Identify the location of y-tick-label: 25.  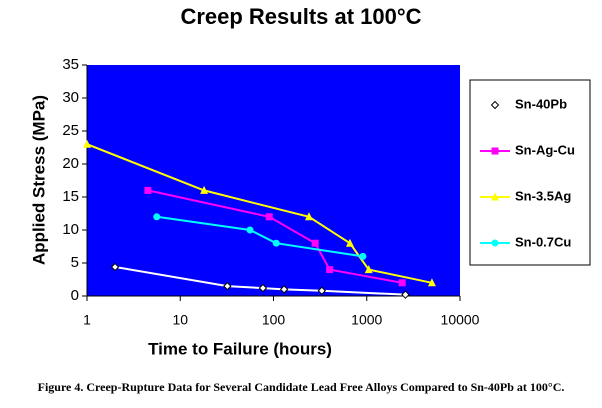
(70, 130).